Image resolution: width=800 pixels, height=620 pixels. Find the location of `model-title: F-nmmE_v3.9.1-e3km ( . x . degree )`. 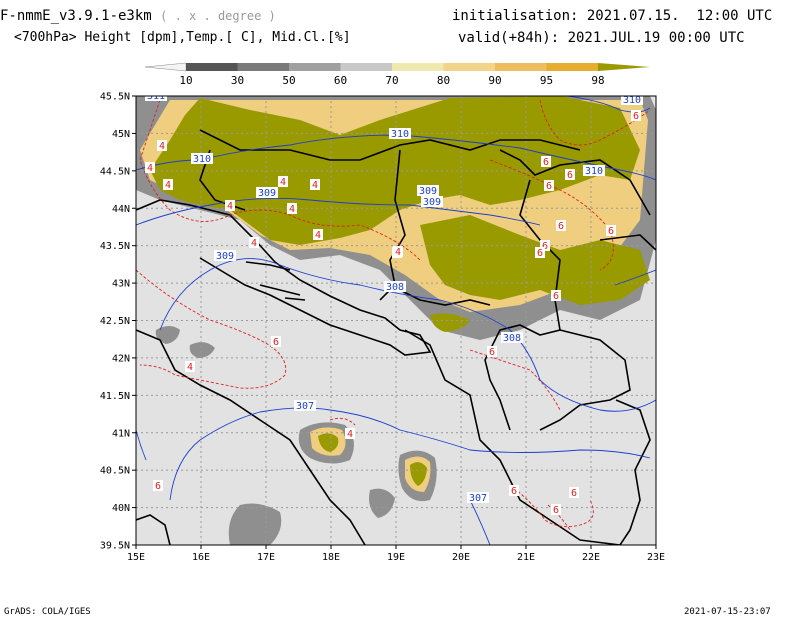

model-title: F-nmmE_v3.9.1-e3km ( . x . degree ) is located at coordinates (138, 16).